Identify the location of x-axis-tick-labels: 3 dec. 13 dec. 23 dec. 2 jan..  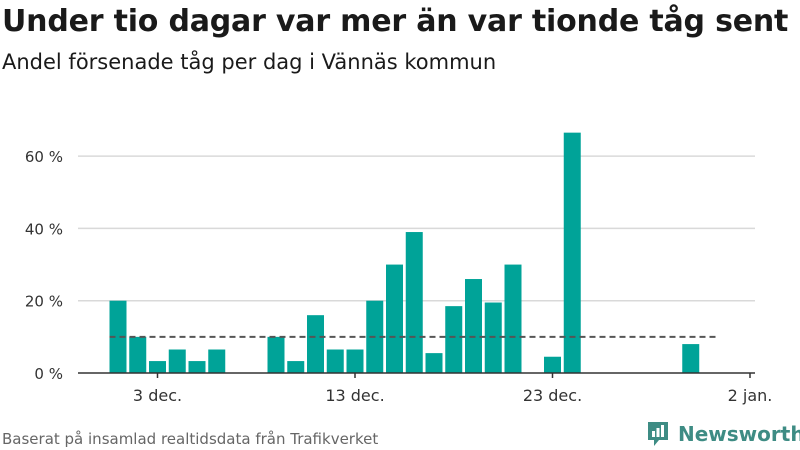
(452, 395).